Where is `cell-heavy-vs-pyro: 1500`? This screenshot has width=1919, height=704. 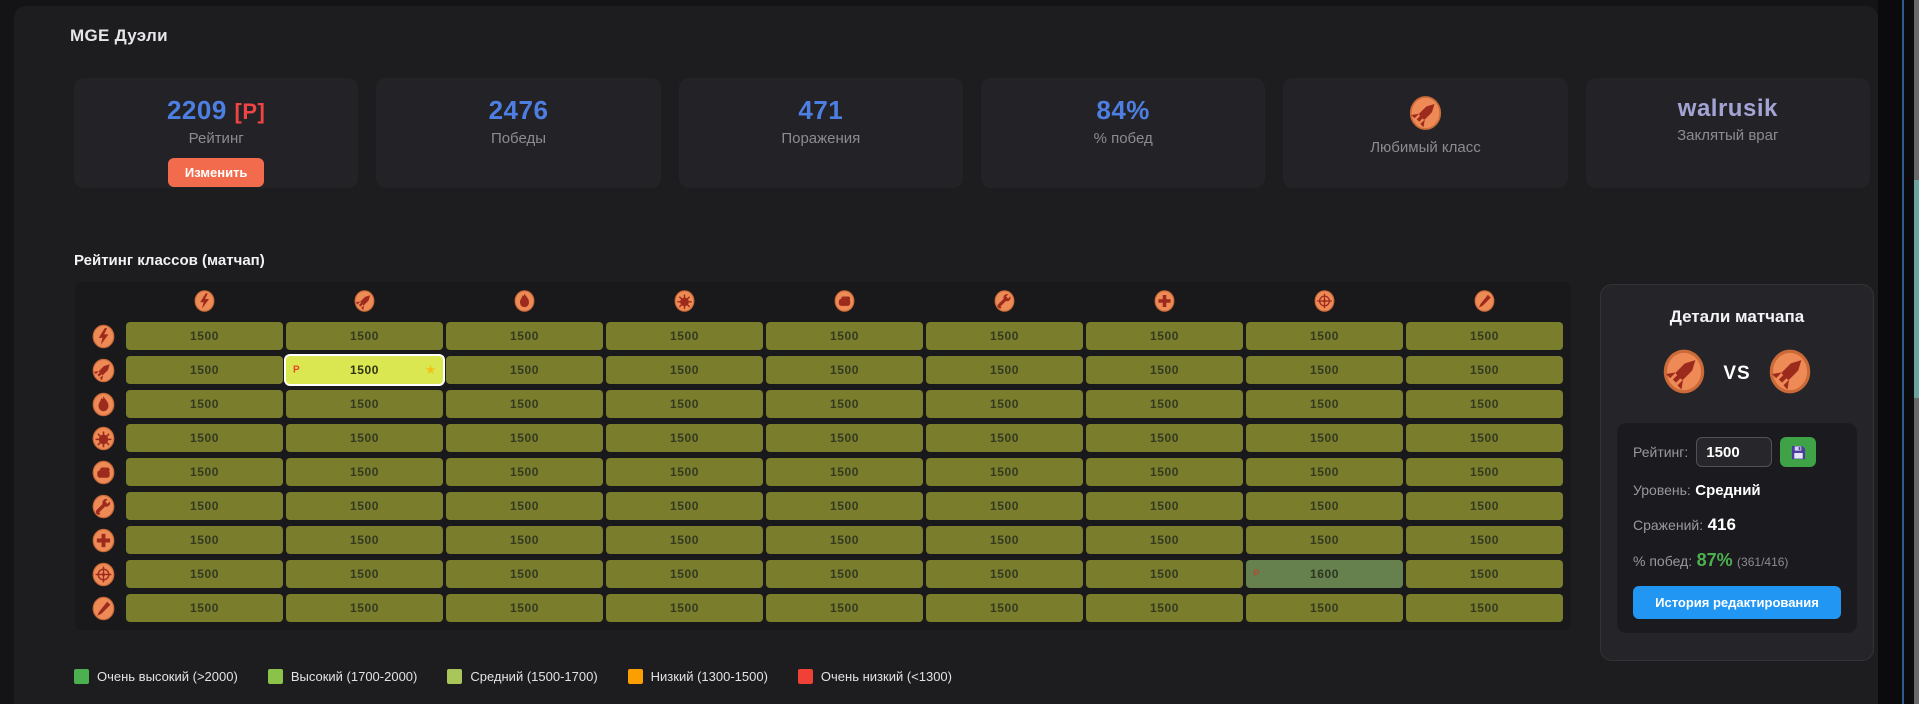 cell-heavy-vs-pyro: 1500 is located at coordinates (524, 472).